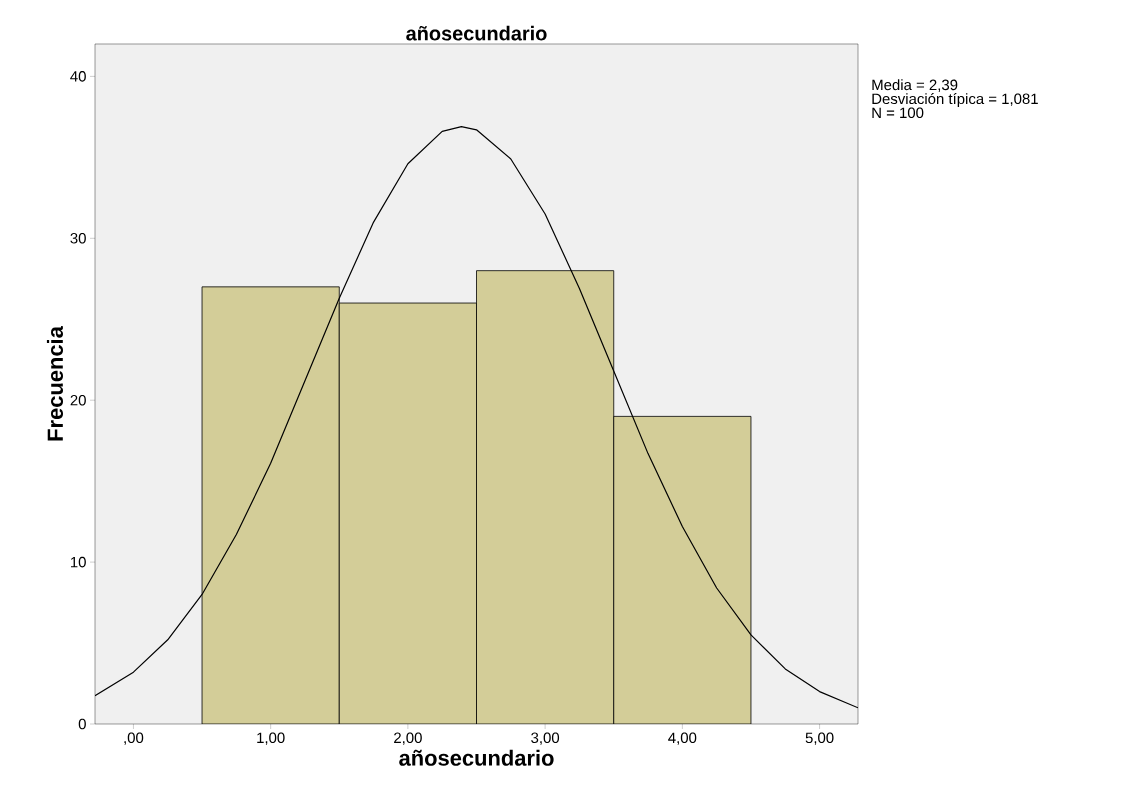 This screenshot has height=799, width=1129. What do you see at coordinates (476, 757) in the screenshot?
I see `x-axis-title: añosecundario` at bounding box center [476, 757].